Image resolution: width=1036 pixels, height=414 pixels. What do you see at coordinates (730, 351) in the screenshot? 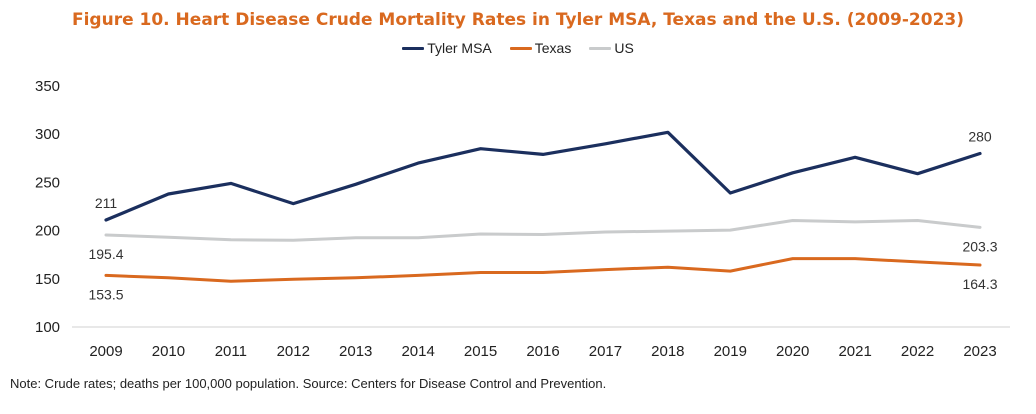
I see `x-tick-label-2019: 2019` at bounding box center [730, 351].